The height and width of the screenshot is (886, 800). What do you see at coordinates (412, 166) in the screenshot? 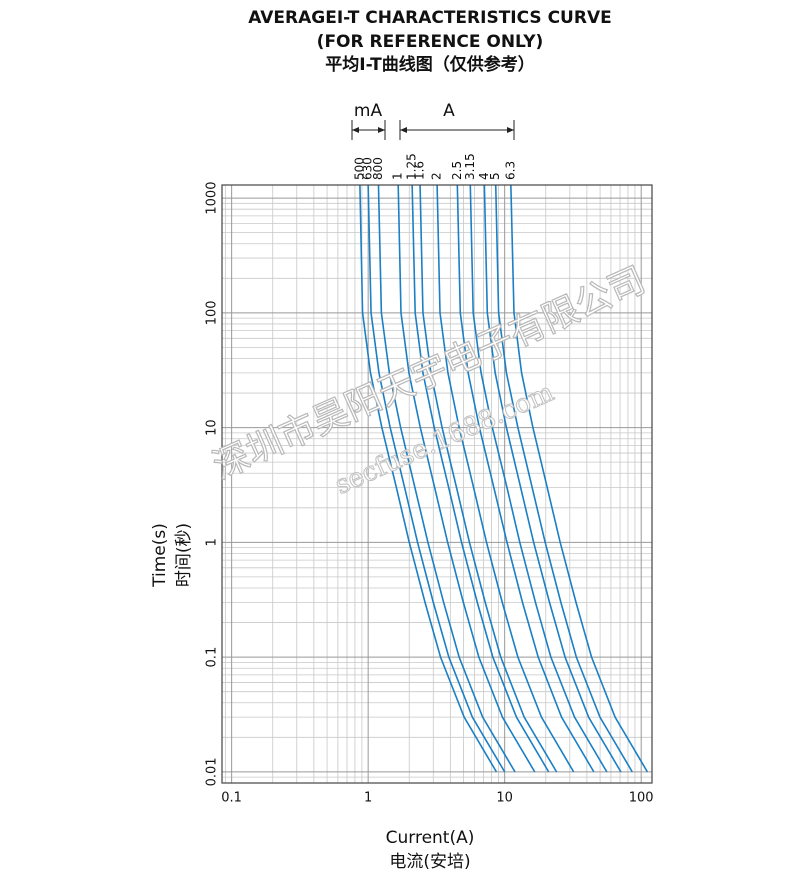
I see `series-label: 1.25` at bounding box center [412, 166].